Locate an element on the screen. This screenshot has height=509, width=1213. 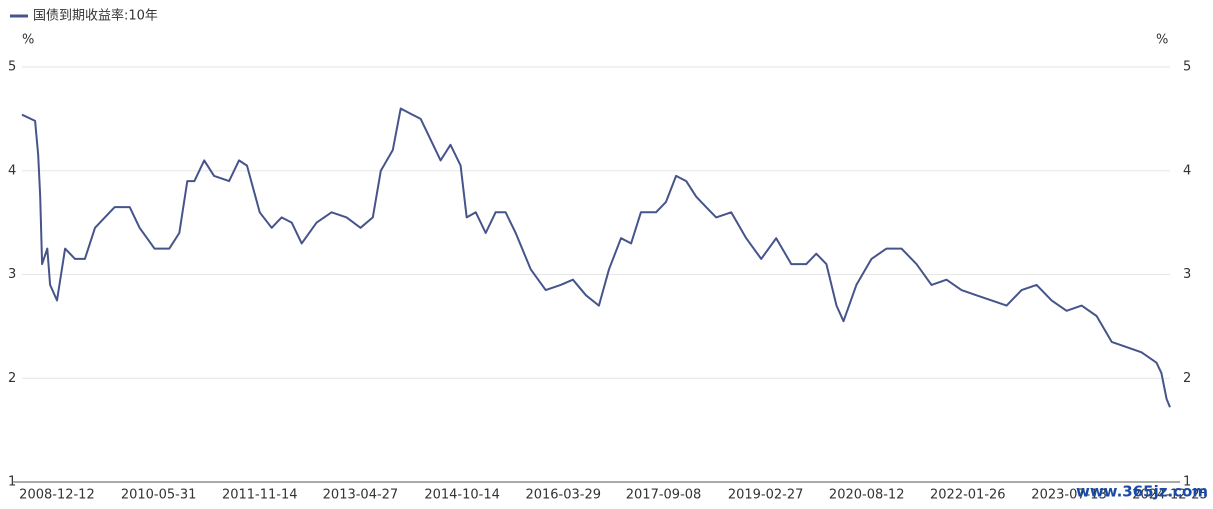
y-tick-label-right: 1 is located at coordinates (1187, 482).